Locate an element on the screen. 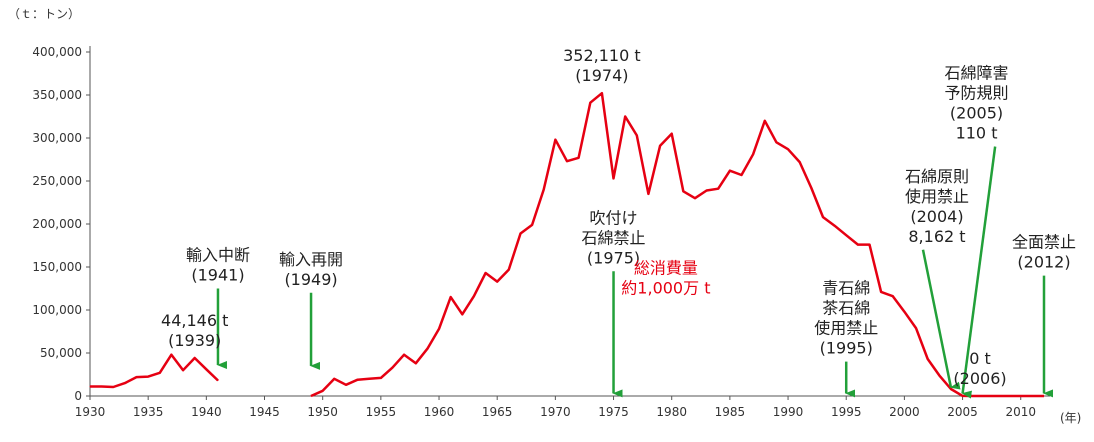 The image size is (1094, 442). annotation-text: (2012) is located at coordinates (1043, 262).